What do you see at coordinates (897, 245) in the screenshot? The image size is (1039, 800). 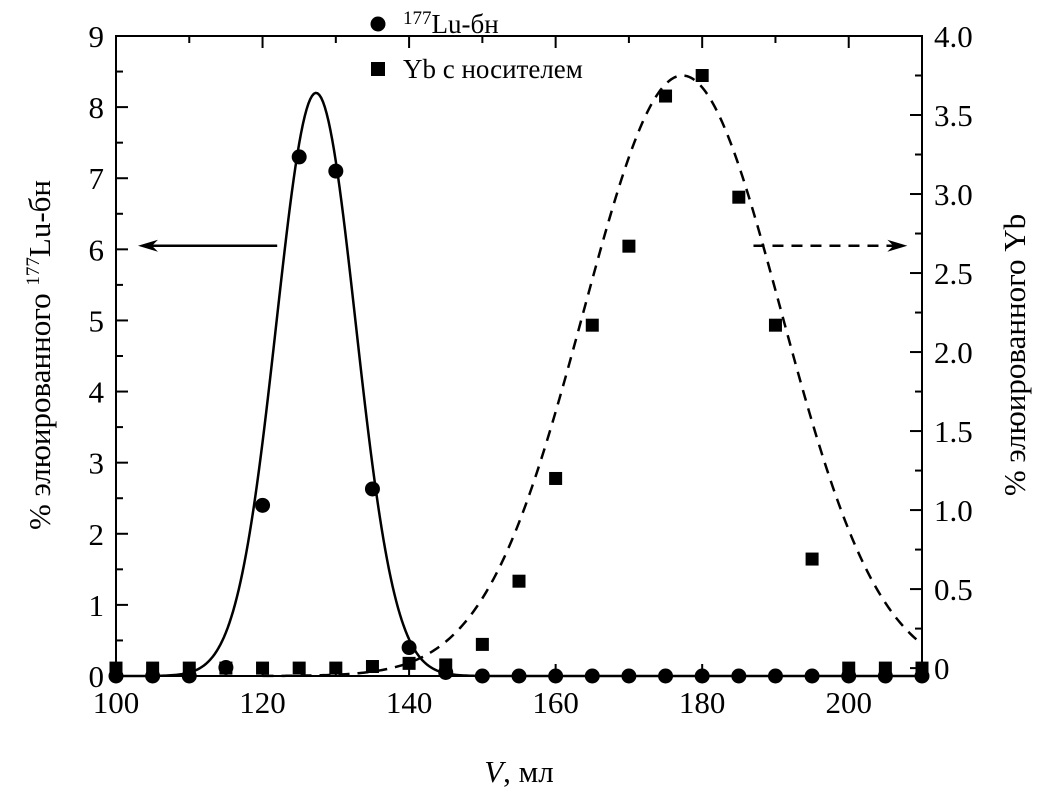 I see `arrow-right-head` at bounding box center [897, 245].